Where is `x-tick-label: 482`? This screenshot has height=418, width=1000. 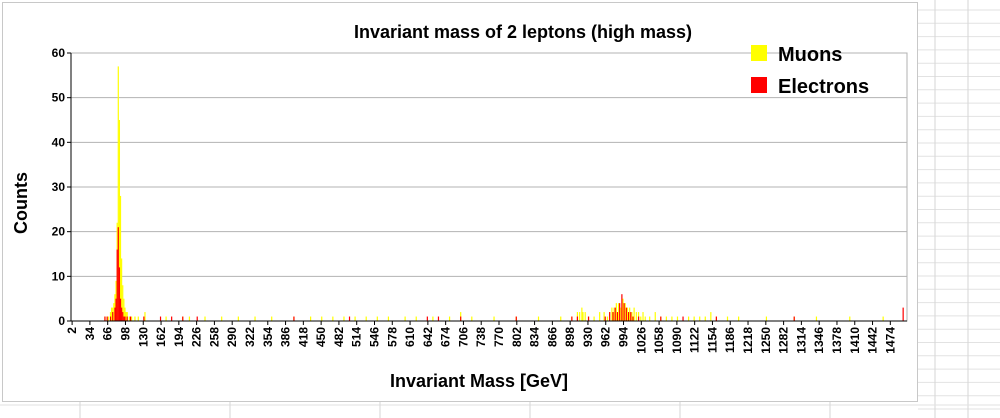
x-tick-label: 482 is located at coordinates (339, 337).